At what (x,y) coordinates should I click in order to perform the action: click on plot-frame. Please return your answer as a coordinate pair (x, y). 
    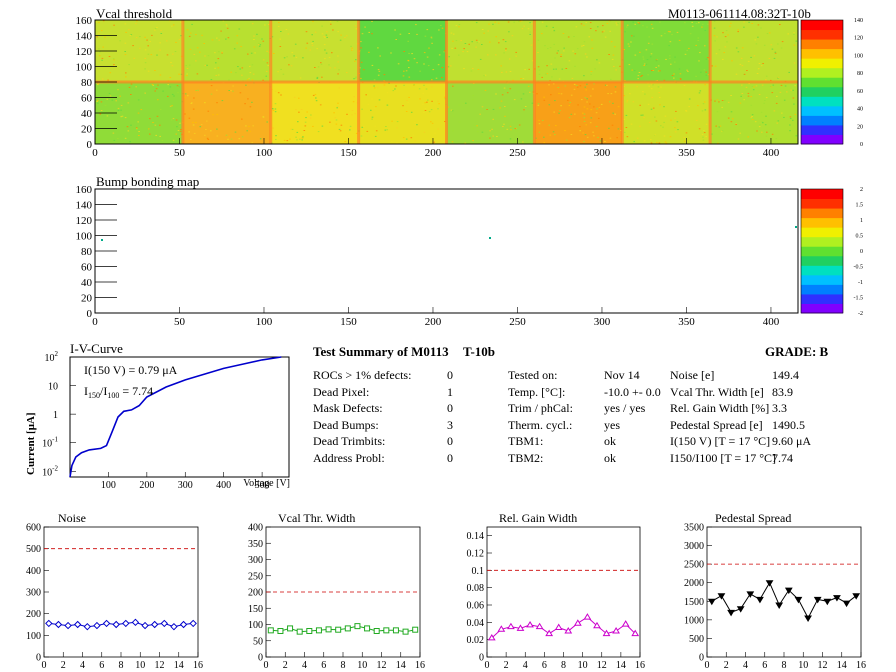
    Looking at the image, I should click on (784, 592).